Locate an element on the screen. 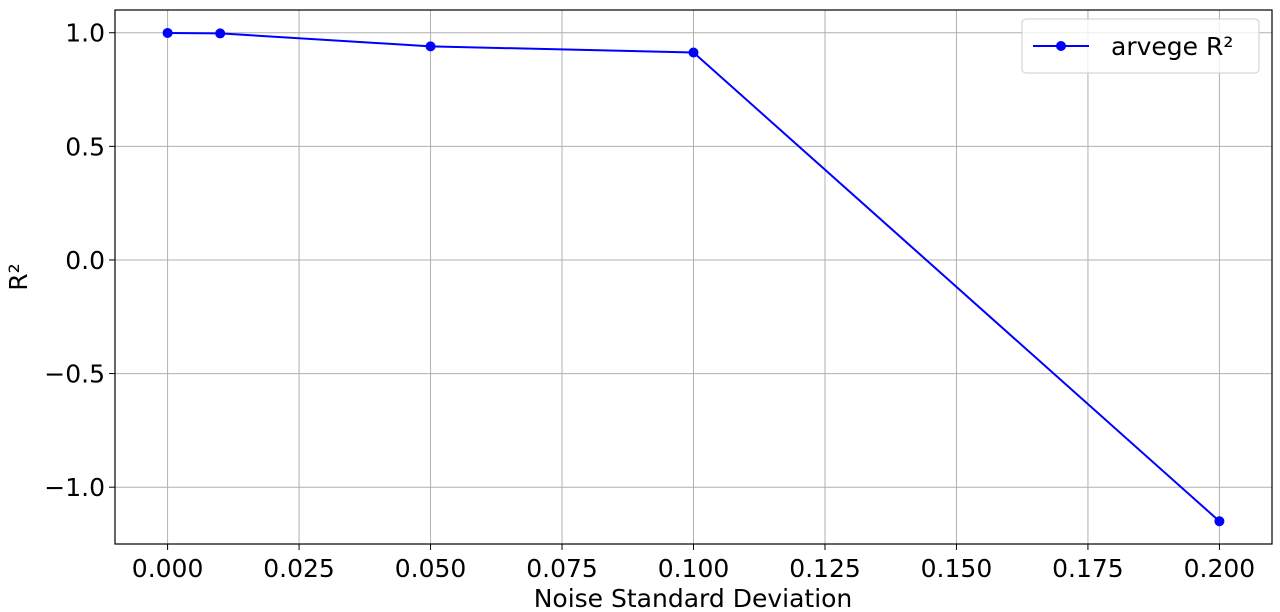  legend-marker-swatch is located at coordinates (1061, 46).